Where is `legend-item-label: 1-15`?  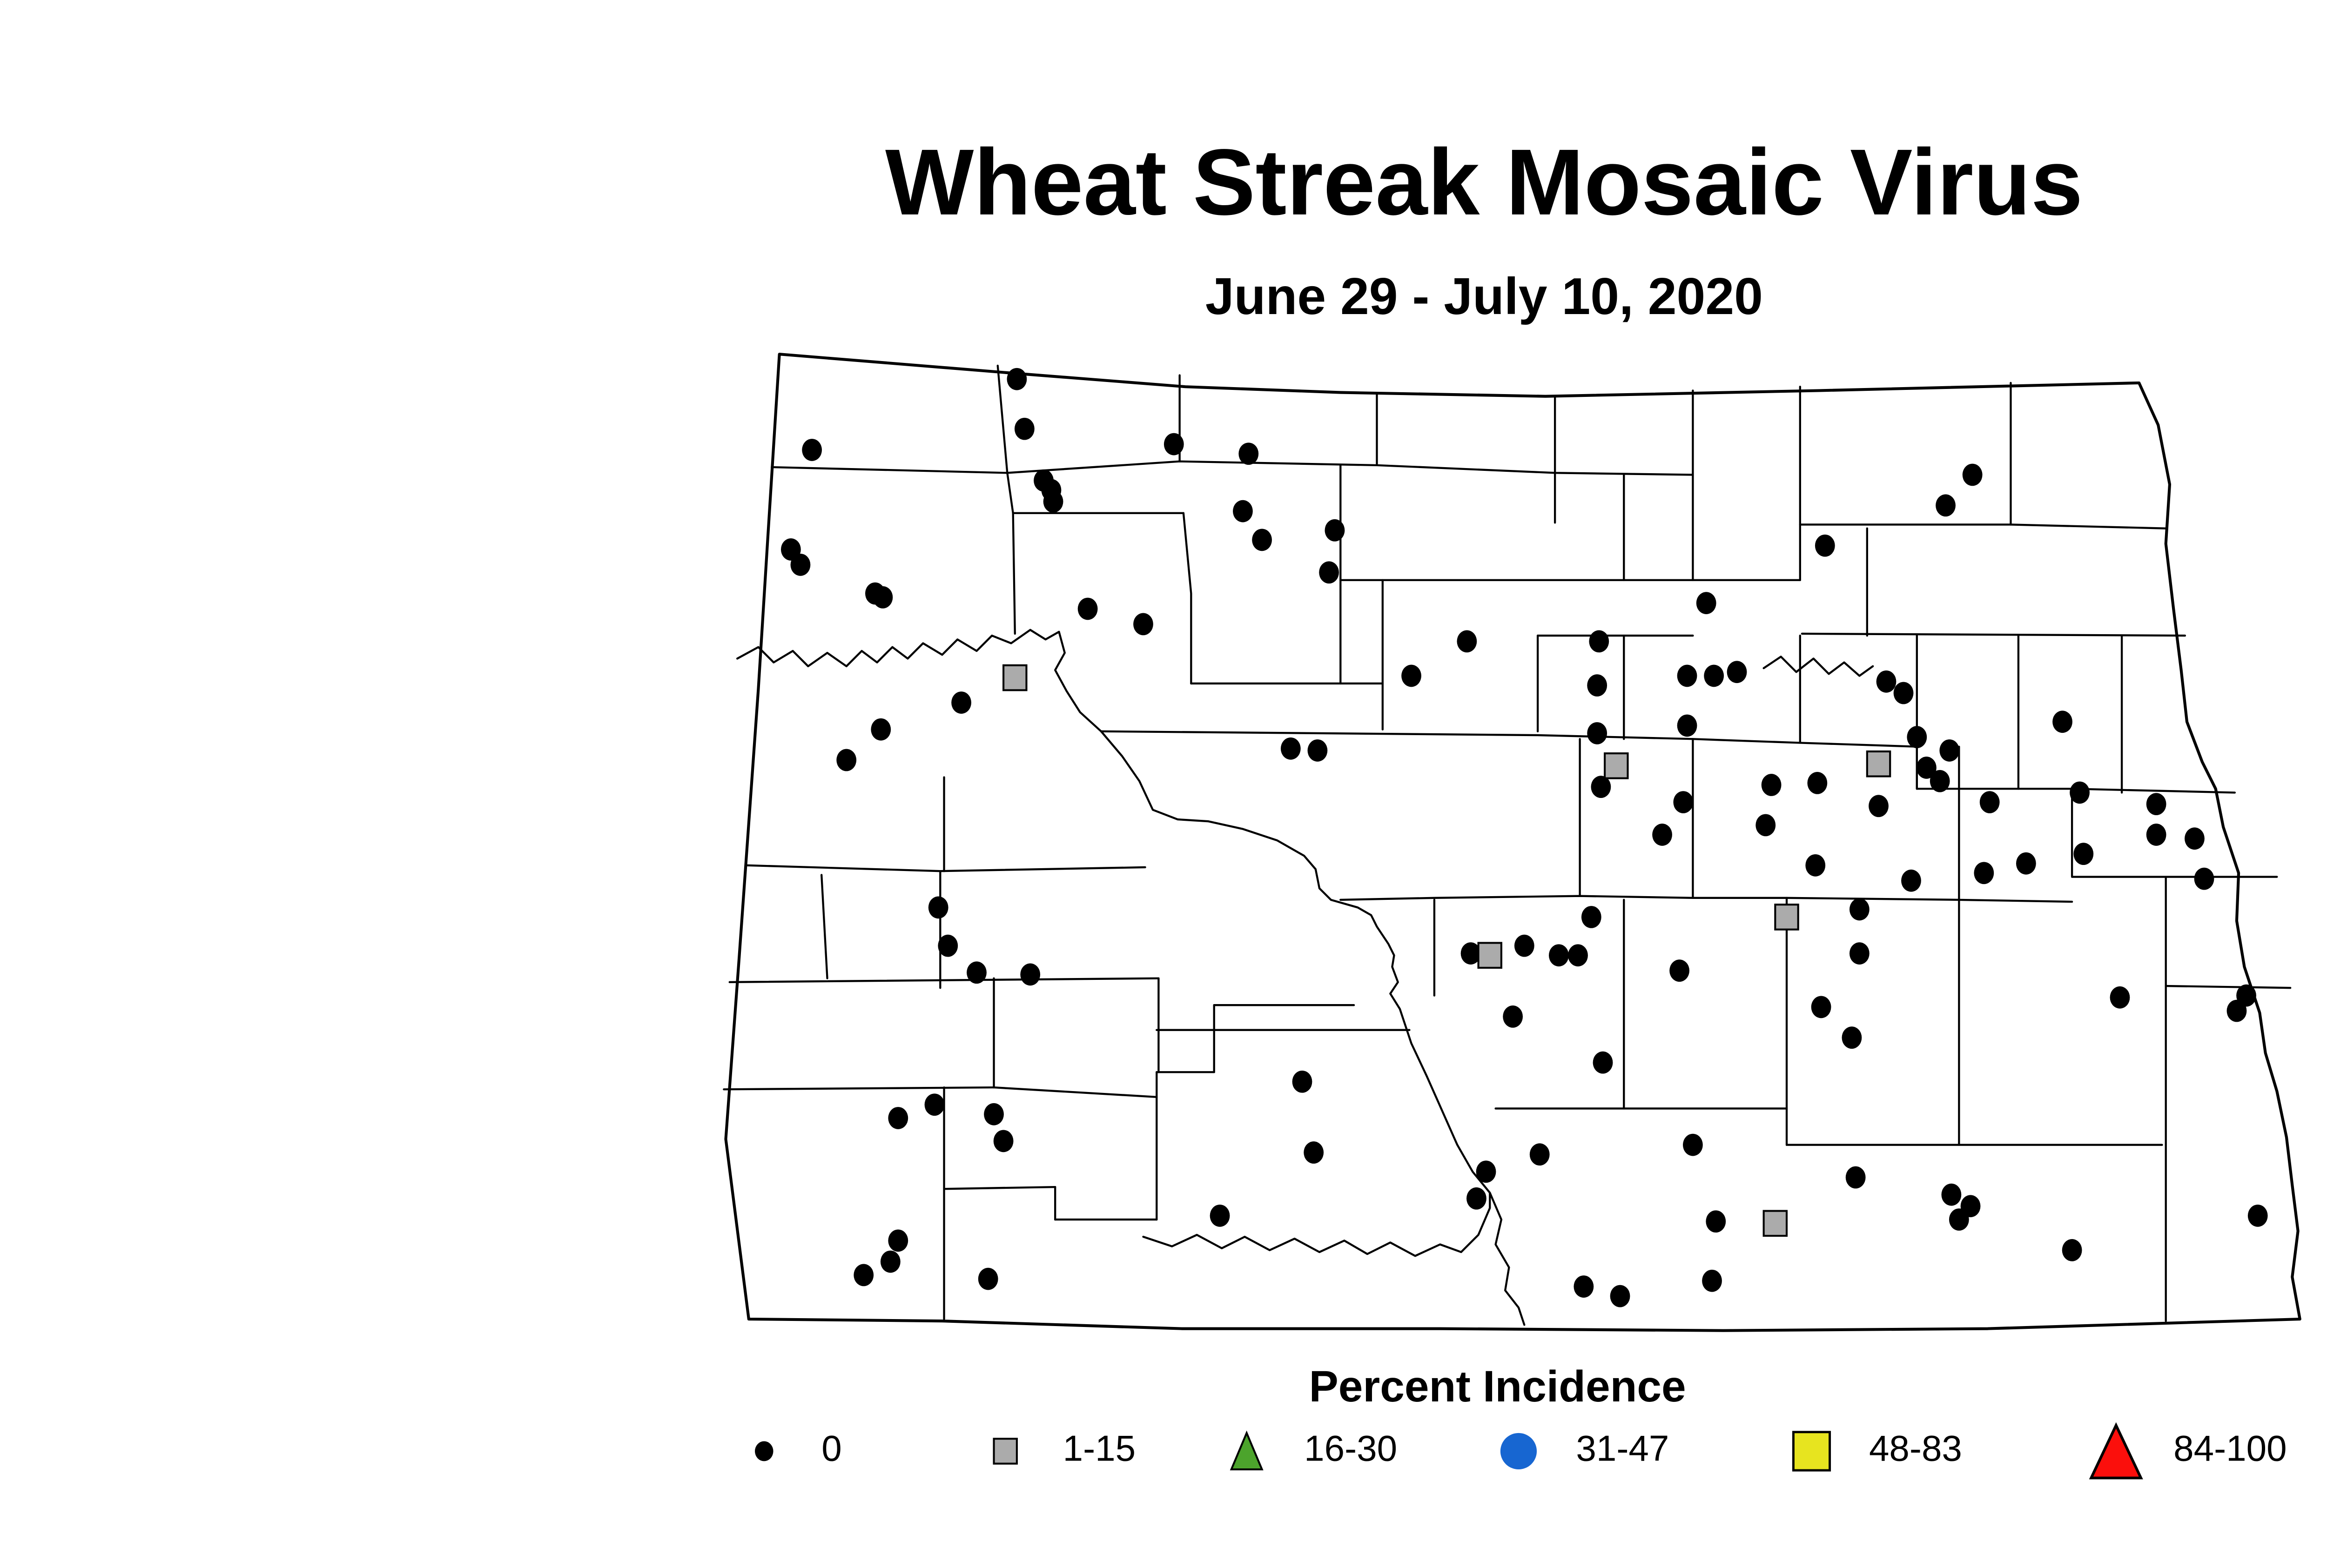 legend-item-label: 1-15 is located at coordinates (1099, 1450).